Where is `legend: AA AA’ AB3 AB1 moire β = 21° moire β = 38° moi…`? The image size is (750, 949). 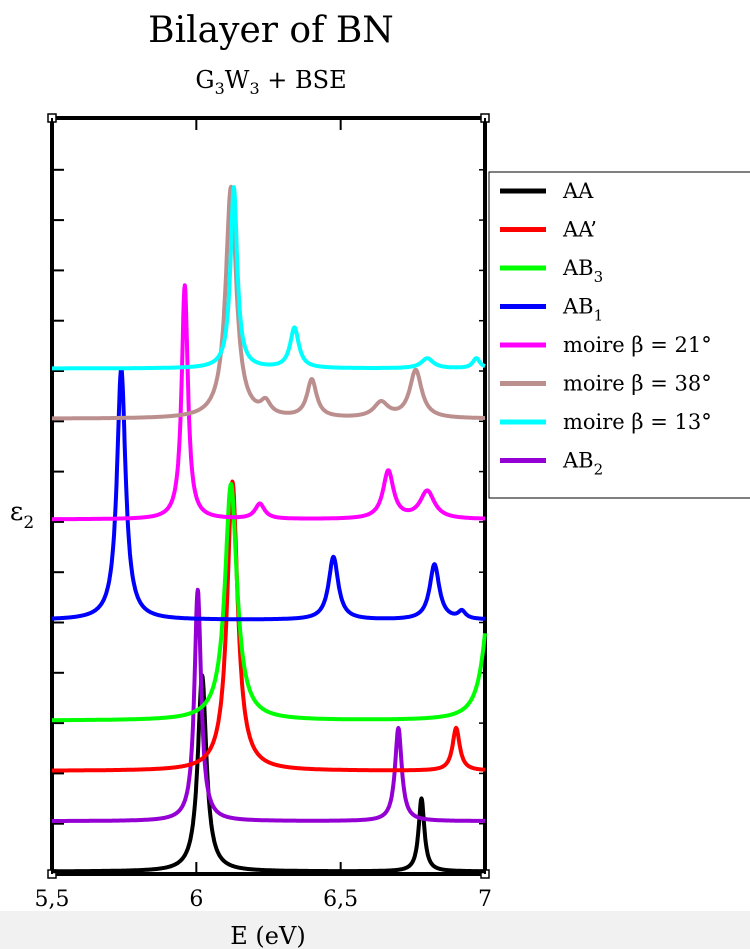
legend: AA AA’ AB3 AB1 moire β = 21° moire β = 38° moi… is located at coordinates (606, 329).